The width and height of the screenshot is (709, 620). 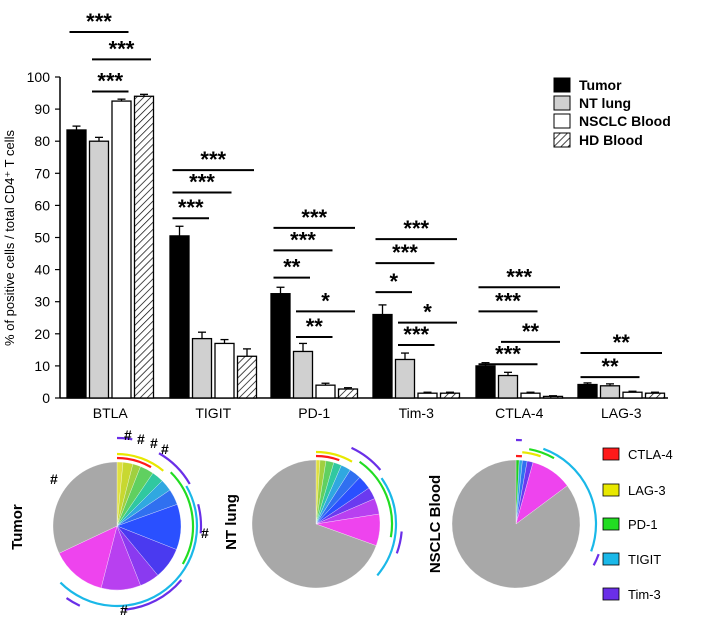 I want to click on legend-swatch-tigit, so click(x=611, y=559).